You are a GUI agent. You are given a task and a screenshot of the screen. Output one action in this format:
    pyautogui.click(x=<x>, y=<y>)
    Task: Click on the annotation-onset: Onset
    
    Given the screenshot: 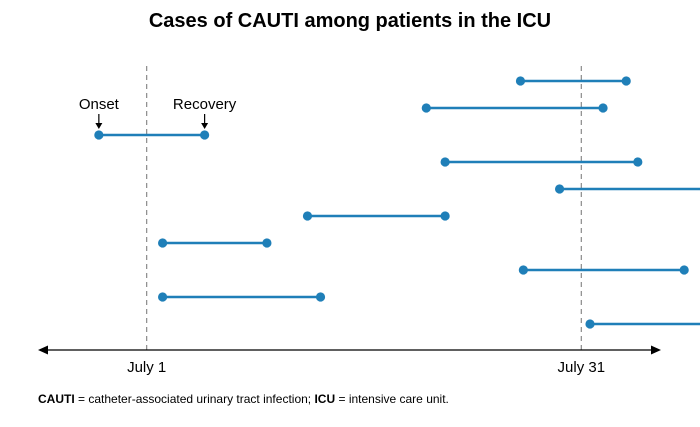 What is the action you would take?
    pyautogui.click(x=99, y=104)
    